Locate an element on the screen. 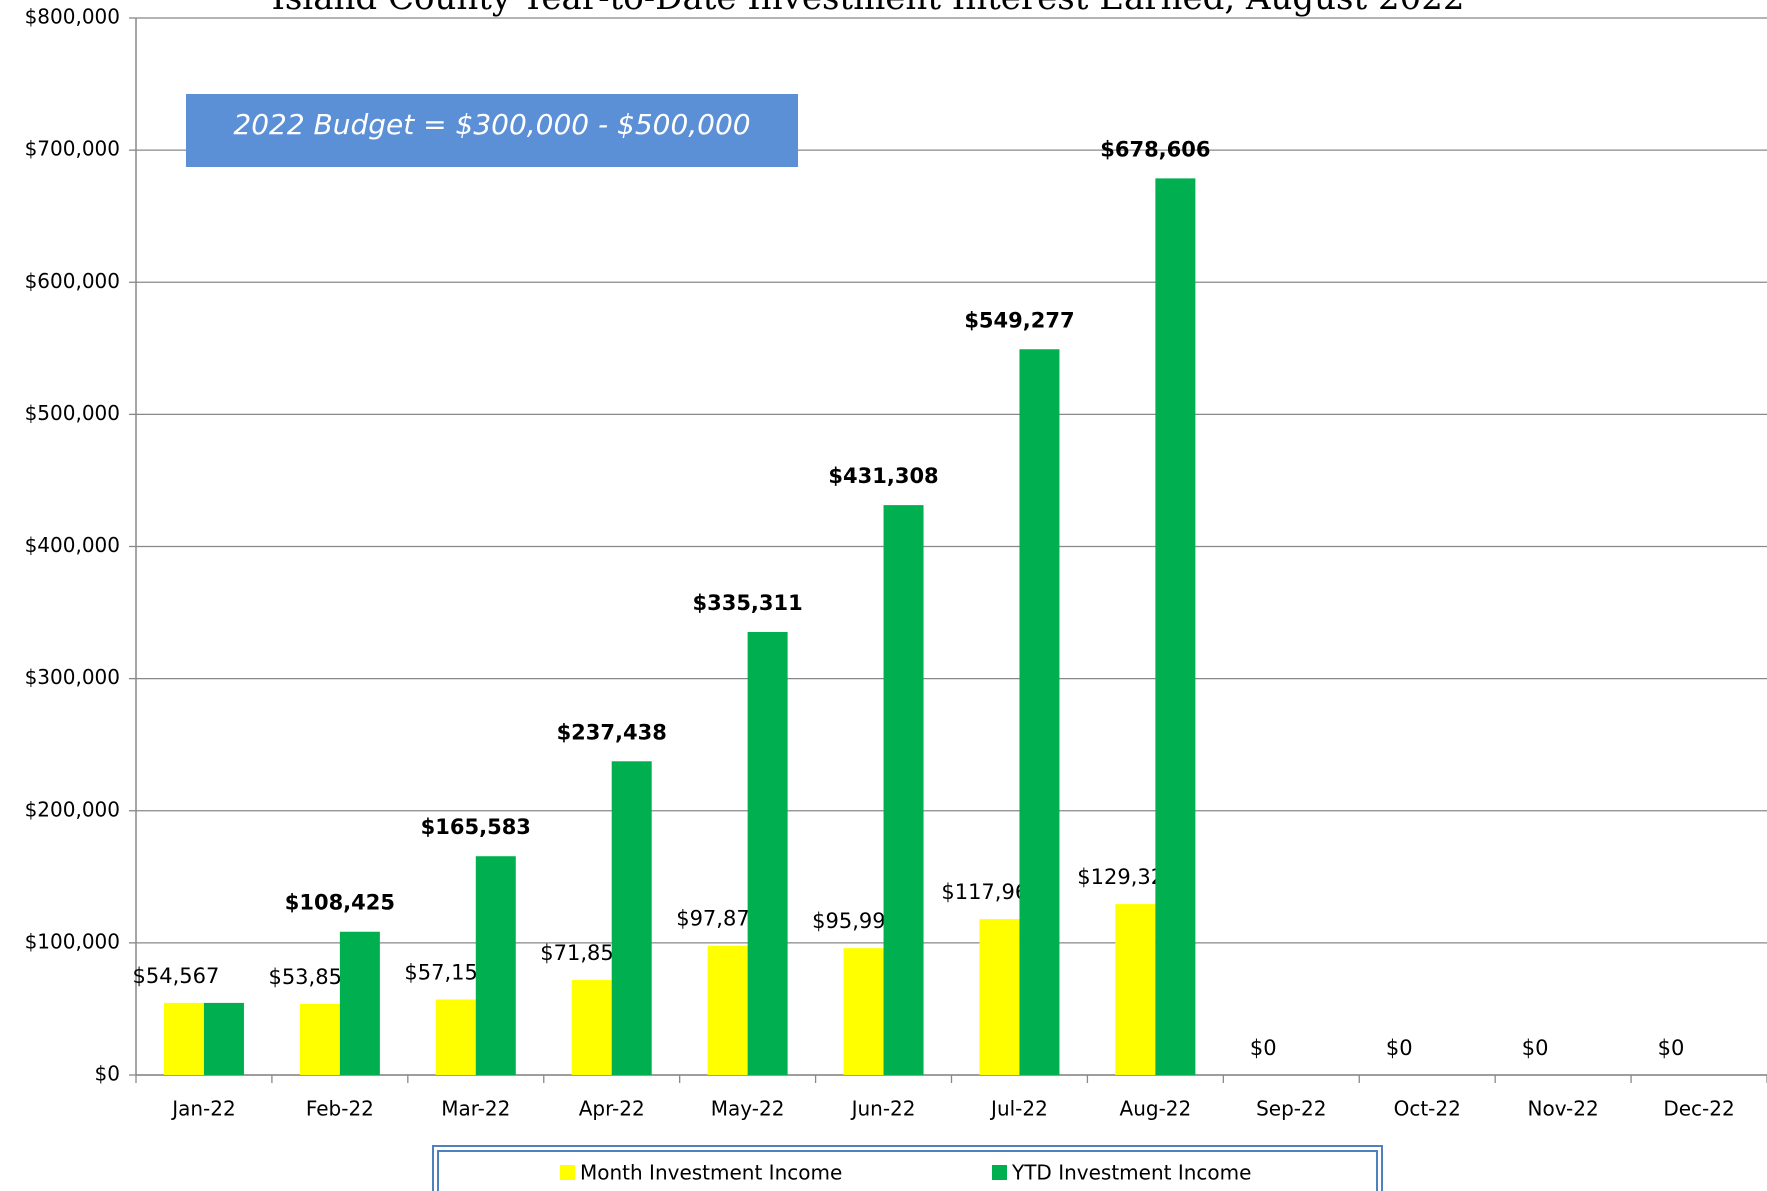 The image size is (1767, 1191). x-tick-label: Sep-22 is located at coordinates (1291, 1109).